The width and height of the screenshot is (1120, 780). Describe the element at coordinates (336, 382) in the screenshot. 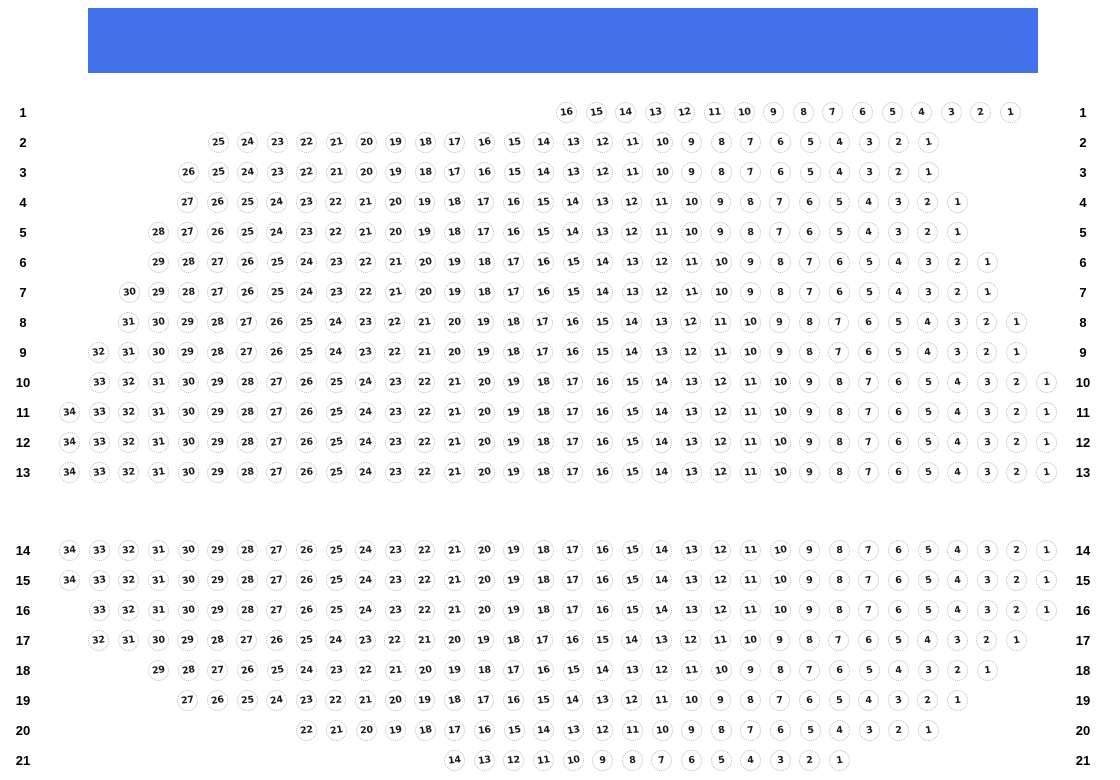

I see `seat: 25` at that location.